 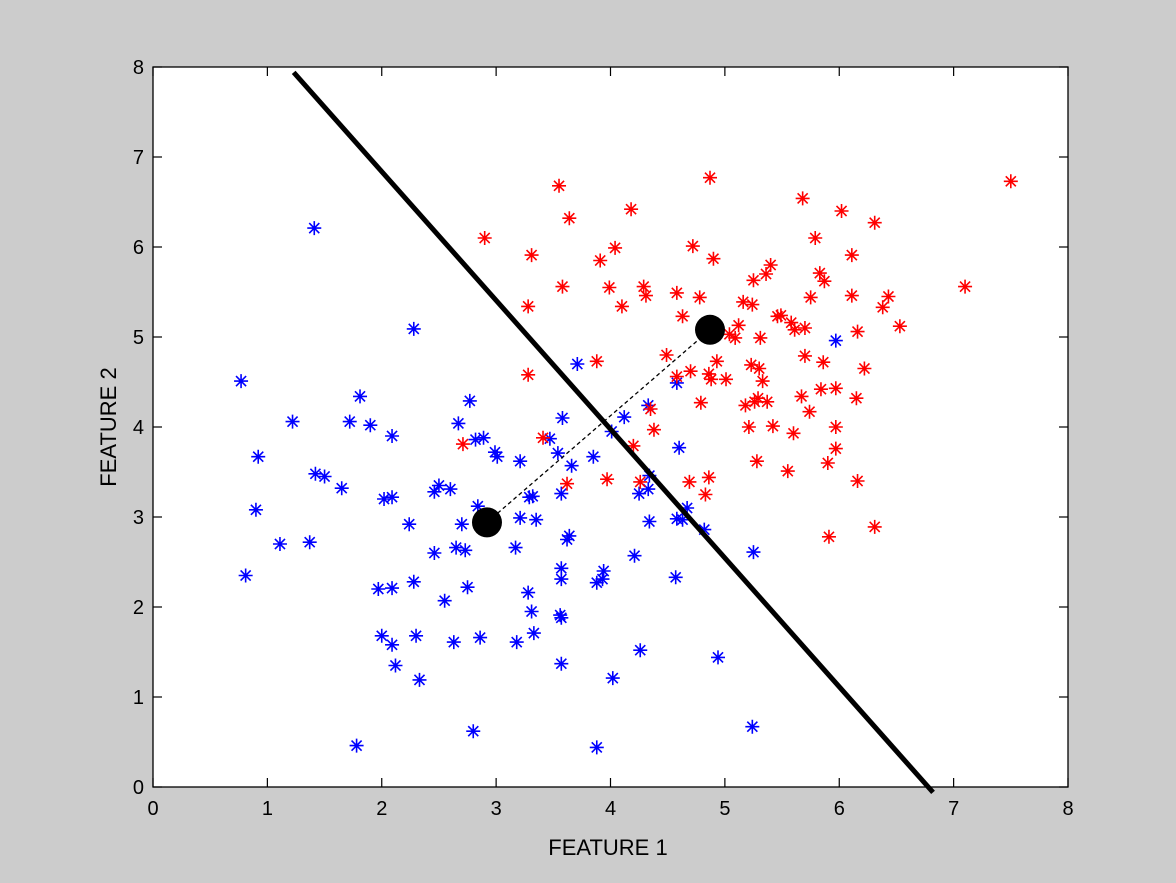 I want to click on x-axis-label: FEATURE 1, so click(x=607, y=847).